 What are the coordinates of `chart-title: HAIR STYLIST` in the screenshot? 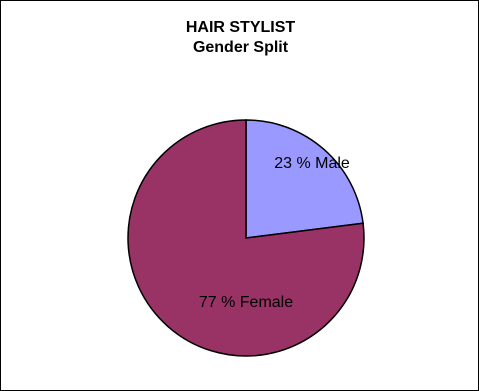 It's located at (240, 27).